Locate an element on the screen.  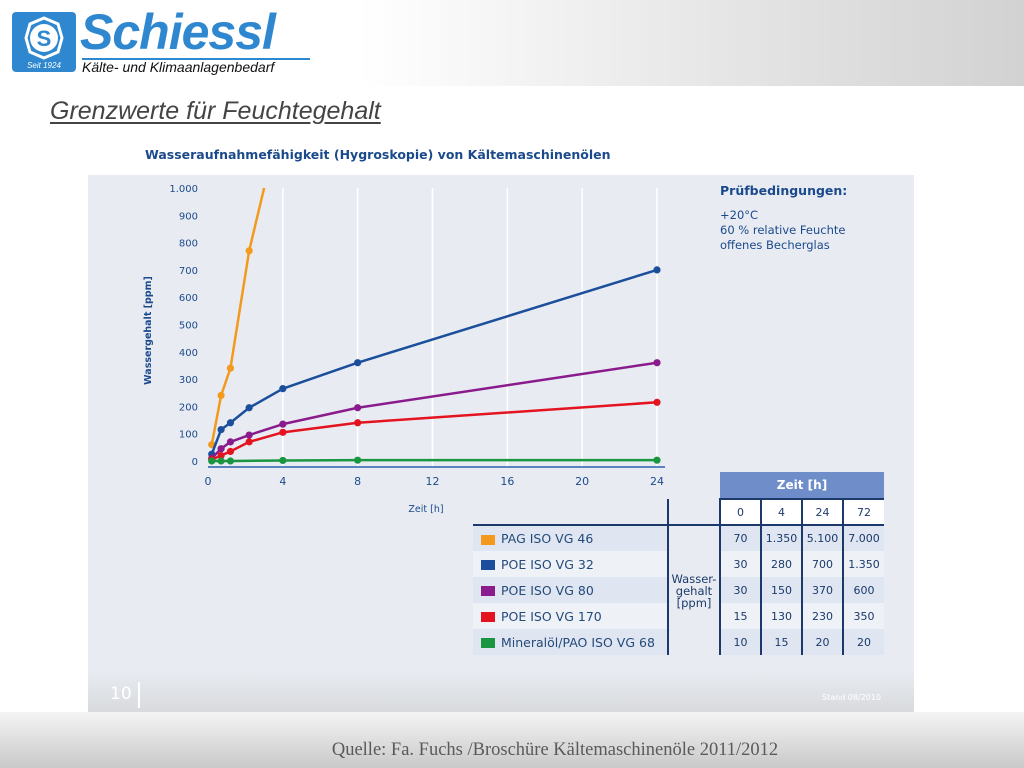
x-axis-label: Zeit [h] is located at coordinates (425, 509).